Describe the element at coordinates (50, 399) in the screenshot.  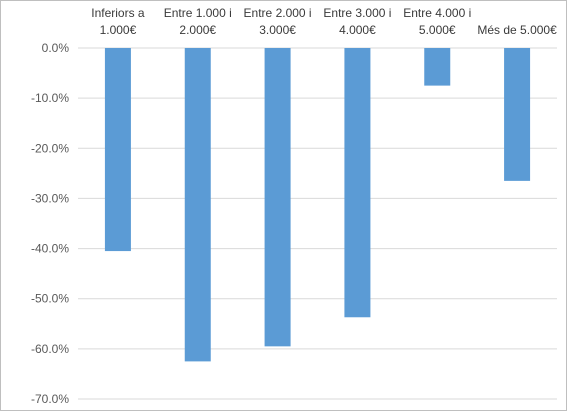
I see `y-tick-label: -70.0%` at that location.